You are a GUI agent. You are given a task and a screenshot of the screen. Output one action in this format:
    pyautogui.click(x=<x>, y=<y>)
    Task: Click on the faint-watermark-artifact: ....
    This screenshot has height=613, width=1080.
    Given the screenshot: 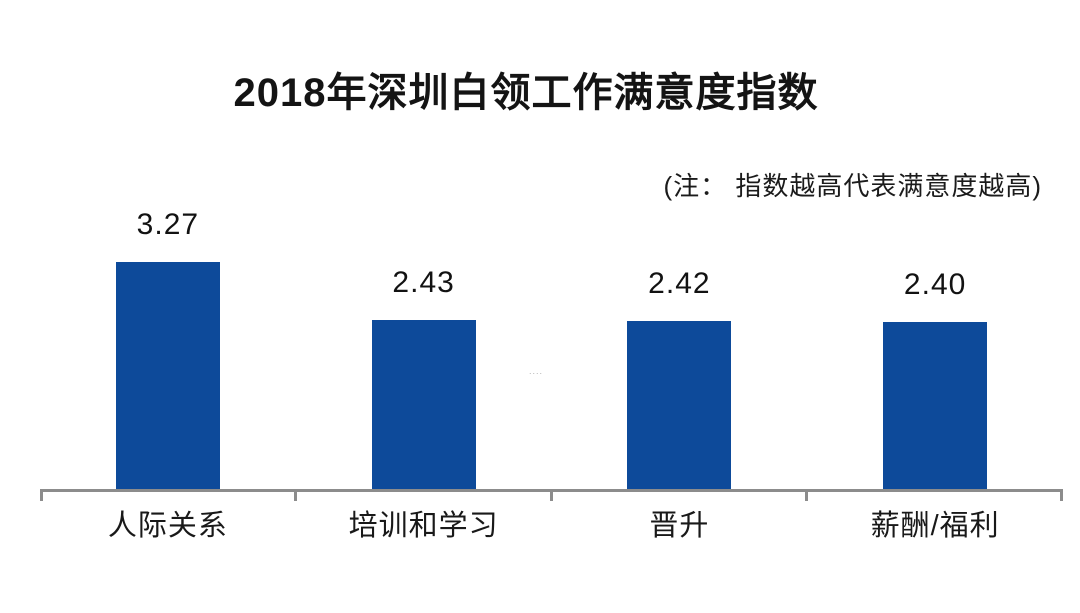 What is the action you would take?
    pyautogui.click(x=536, y=371)
    